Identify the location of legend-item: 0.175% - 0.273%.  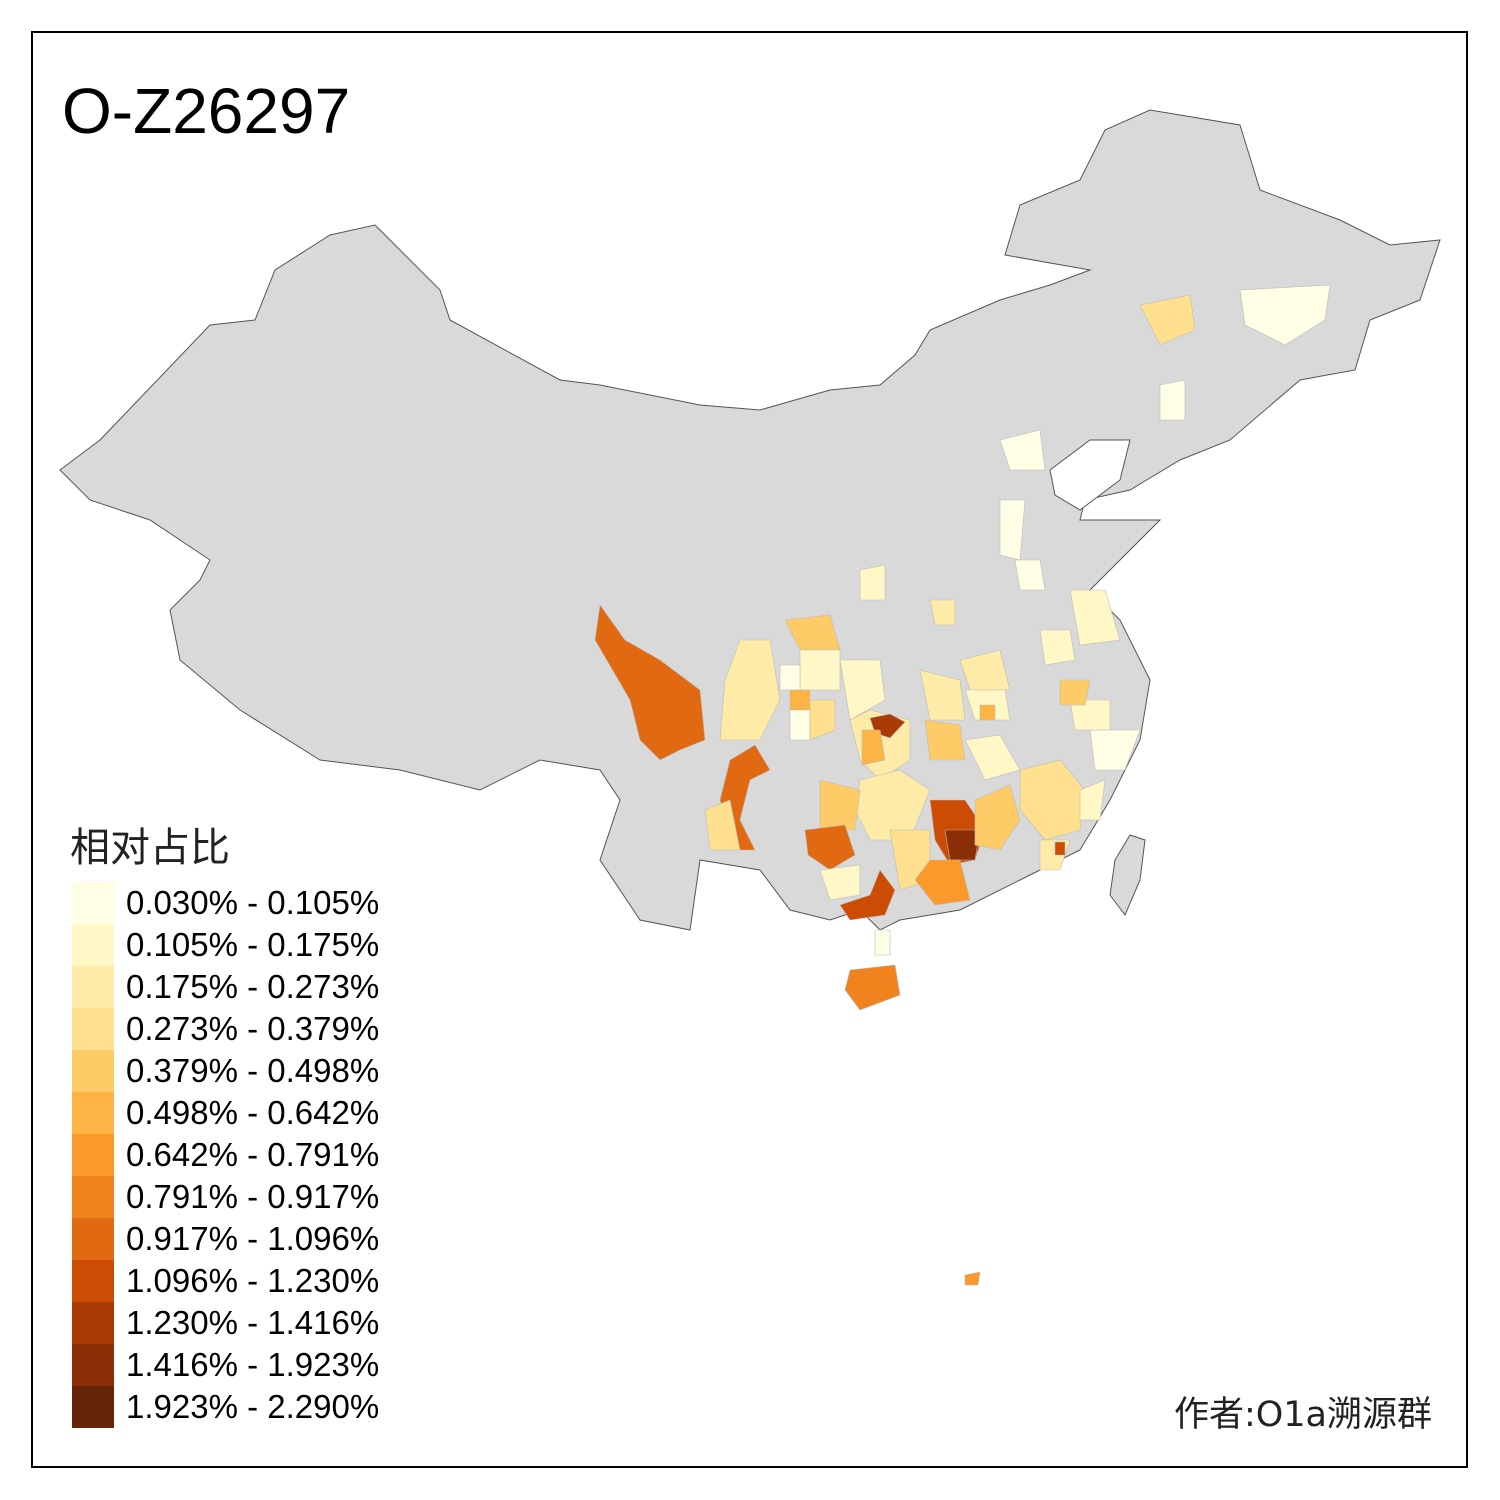
(225, 987).